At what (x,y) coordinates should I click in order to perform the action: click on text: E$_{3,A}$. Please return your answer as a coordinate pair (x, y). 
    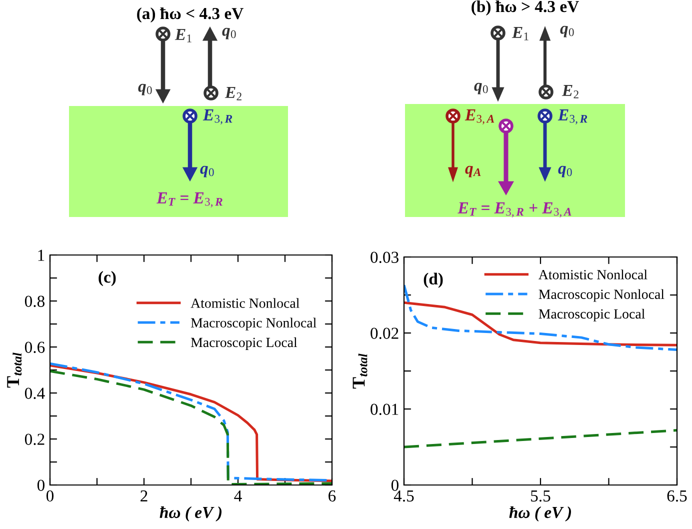
    Looking at the image, I should click on (479, 116).